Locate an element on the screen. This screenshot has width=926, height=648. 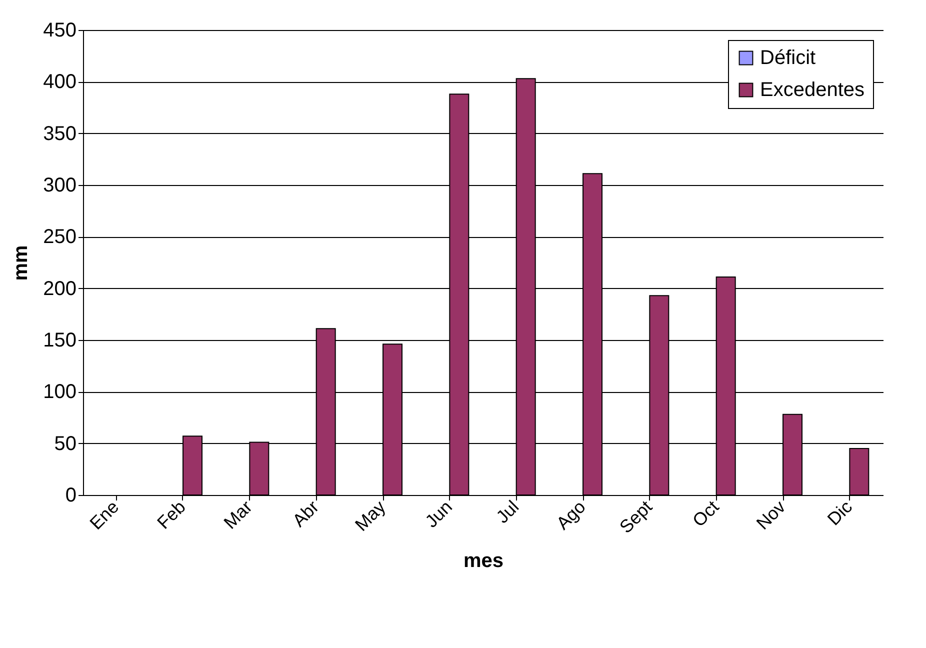
x-tick-label: Ago is located at coordinates (571, 515).